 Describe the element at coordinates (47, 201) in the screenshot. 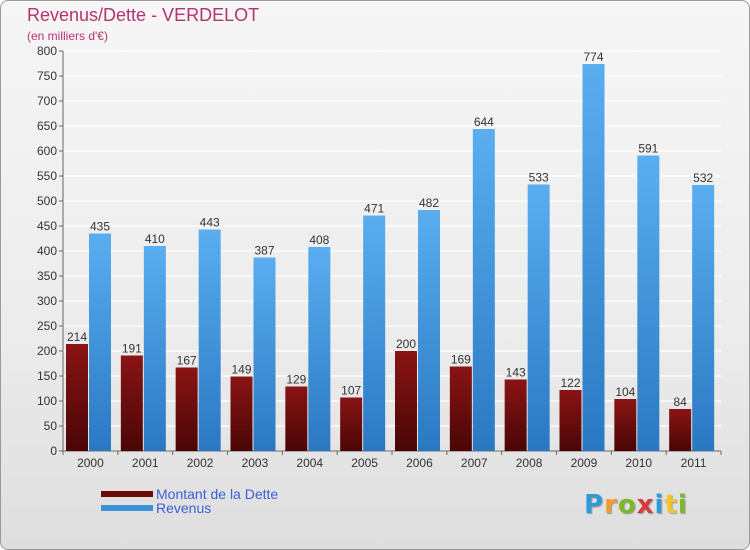

I see `y-tick-label: 500` at that location.